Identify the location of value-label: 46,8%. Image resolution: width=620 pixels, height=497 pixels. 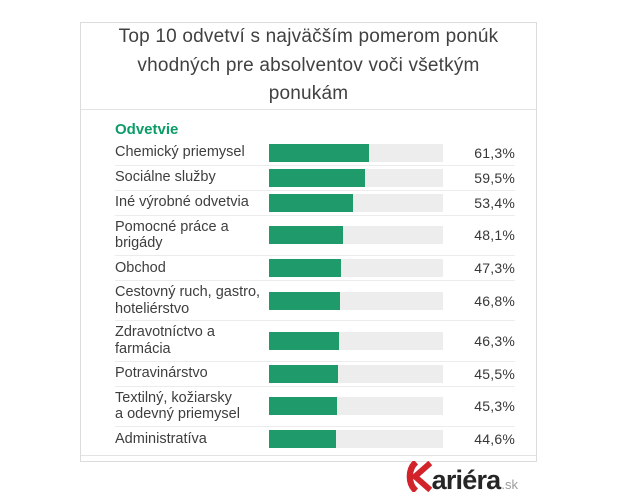
(494, 300).